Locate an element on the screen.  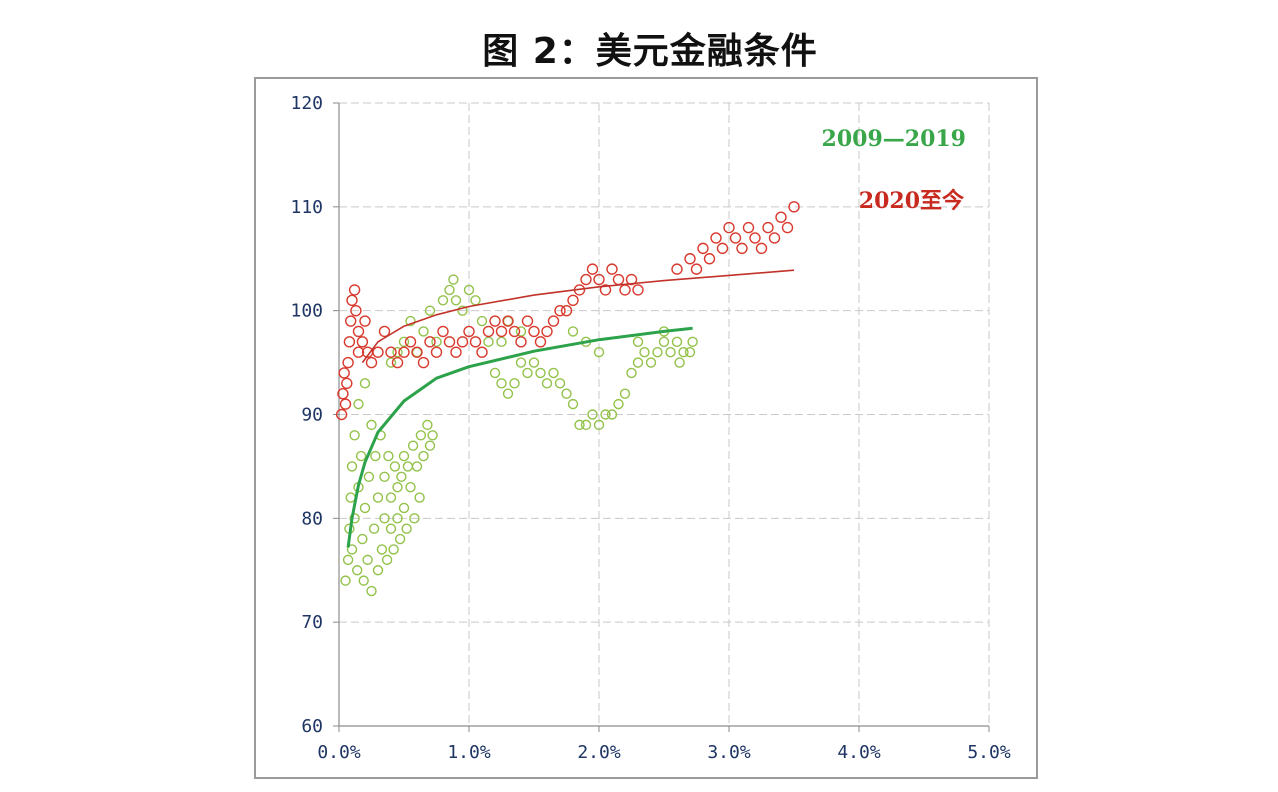
series-2020-now-points is located at coordinates (567, 311).